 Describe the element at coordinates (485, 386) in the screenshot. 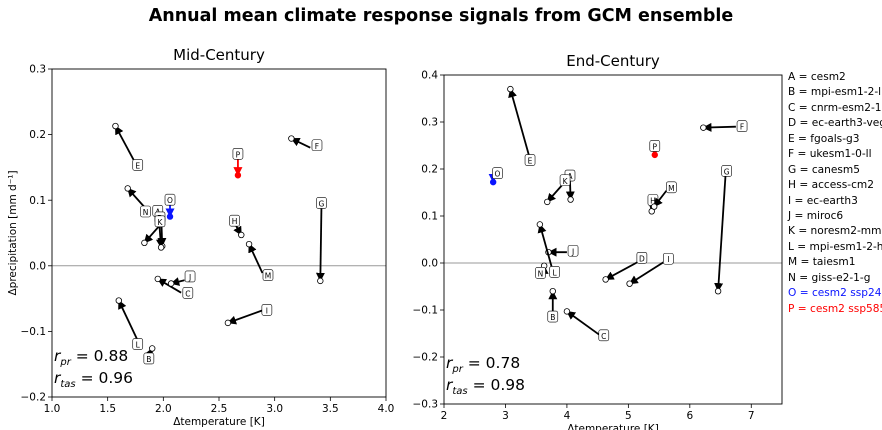

I see `r-tas-stat: rtas = 0.98` at that location.